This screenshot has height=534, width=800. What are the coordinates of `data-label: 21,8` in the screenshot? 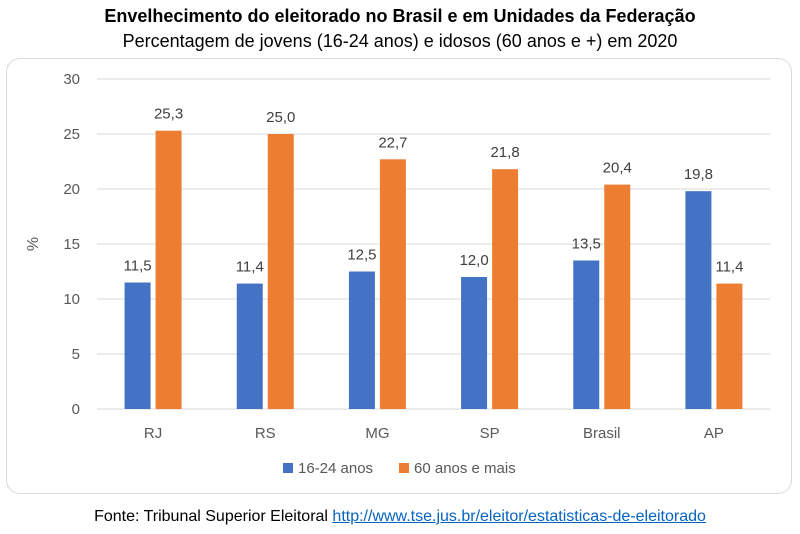 It's located at (504, 152).